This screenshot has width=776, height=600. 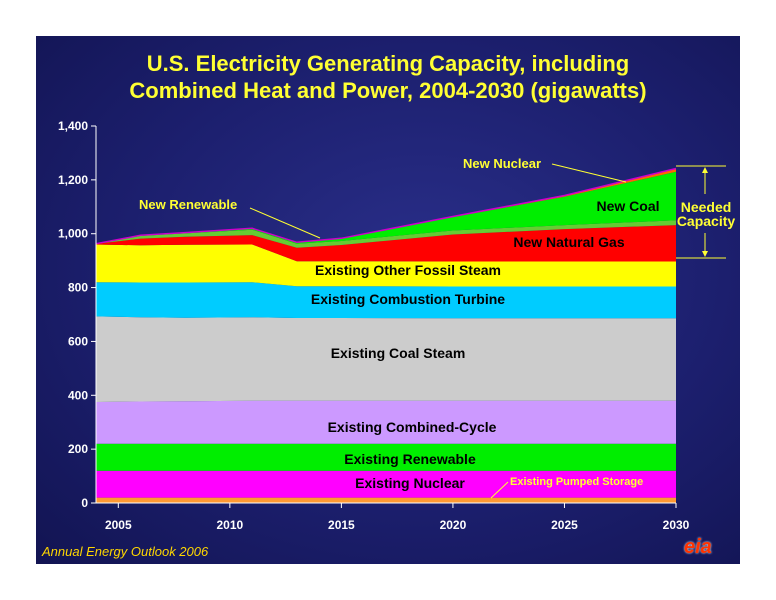 I want to click on label-existing-nuclear: Existing Nuclear, so click(x=410, y=483).